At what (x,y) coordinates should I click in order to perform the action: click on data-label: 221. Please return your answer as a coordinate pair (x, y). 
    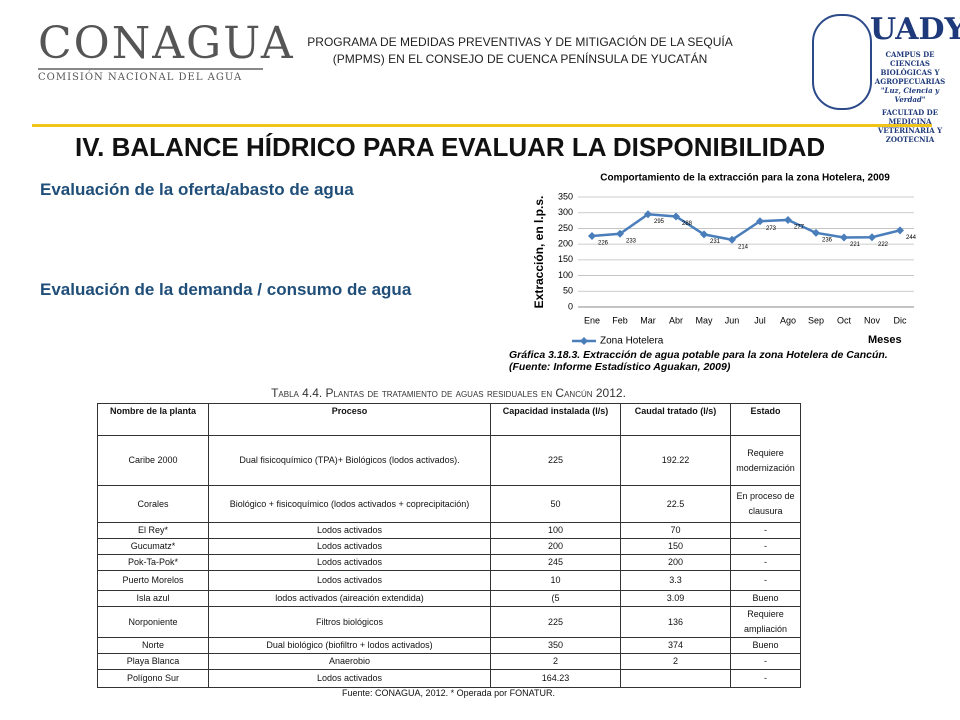
    Looking at the image, I should click on (855, 245).